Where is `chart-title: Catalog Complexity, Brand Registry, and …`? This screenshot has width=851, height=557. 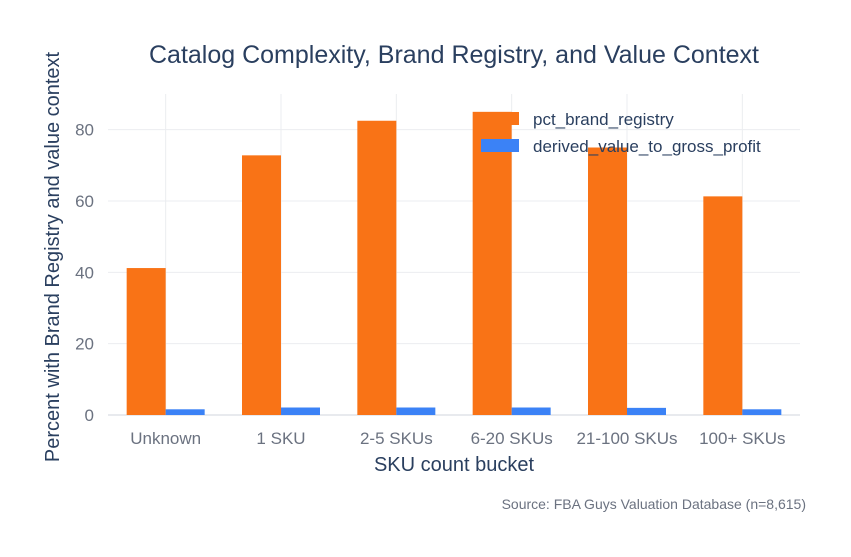
chart-title: Catalog Complexity, Brand Registry, and … is located at coordinates (454, 55).